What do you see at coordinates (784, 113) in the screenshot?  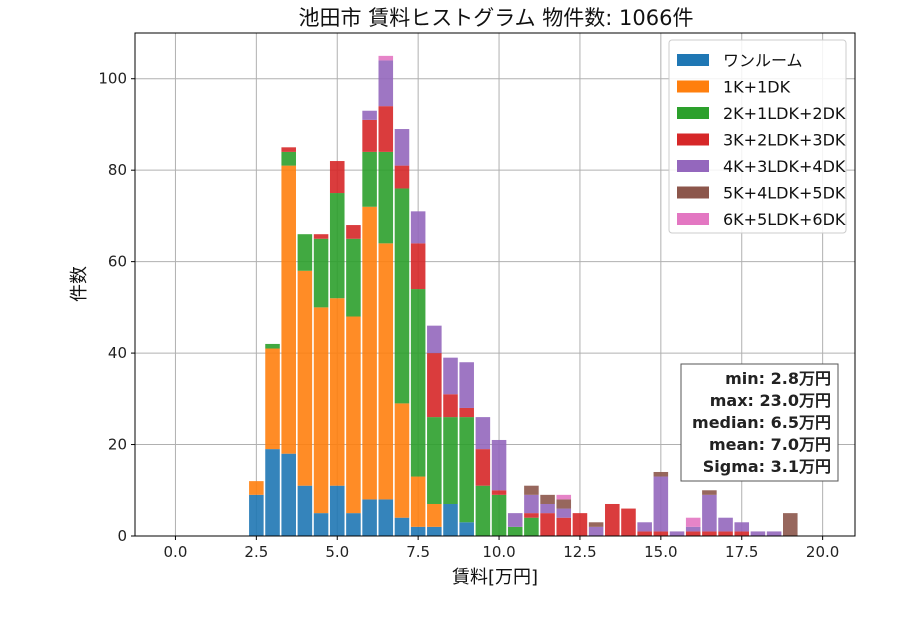 I see `legend-label: 2K+1LDK+2DK` at bounding box center [784, 113].